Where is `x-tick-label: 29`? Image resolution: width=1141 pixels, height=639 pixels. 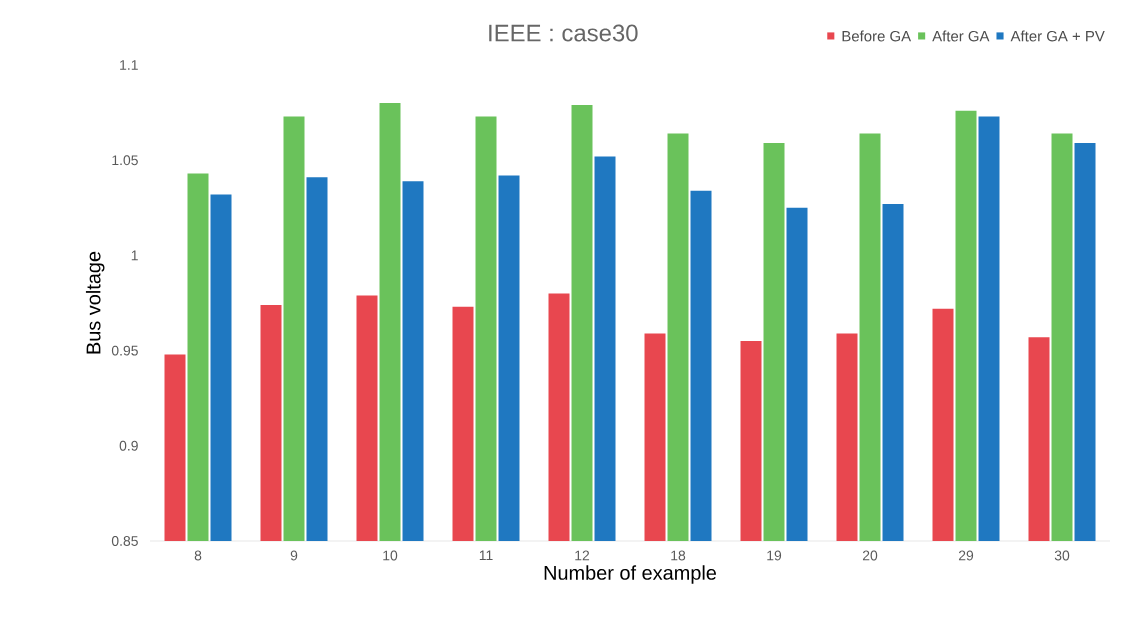
x-tick-label: 29 is located at coordinates (966, 555).